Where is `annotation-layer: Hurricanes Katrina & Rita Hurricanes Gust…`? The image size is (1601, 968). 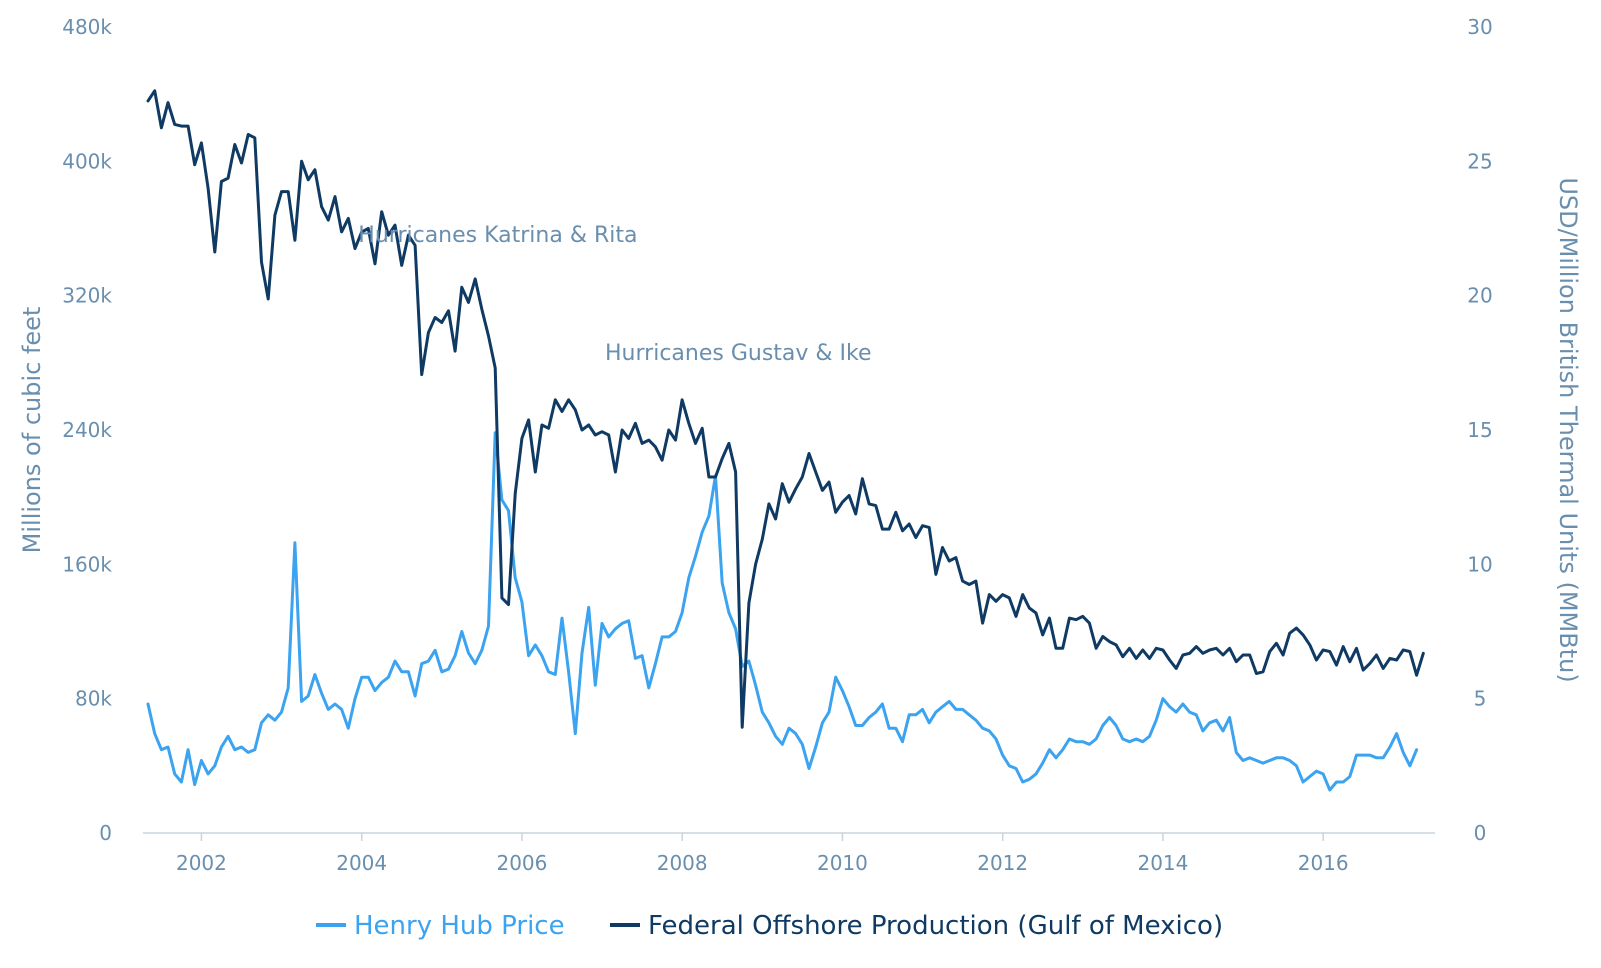 annotation-layer: Hurricanes Katrina & Rita Hurricanes Gust… is located at coordinates (614, 294).